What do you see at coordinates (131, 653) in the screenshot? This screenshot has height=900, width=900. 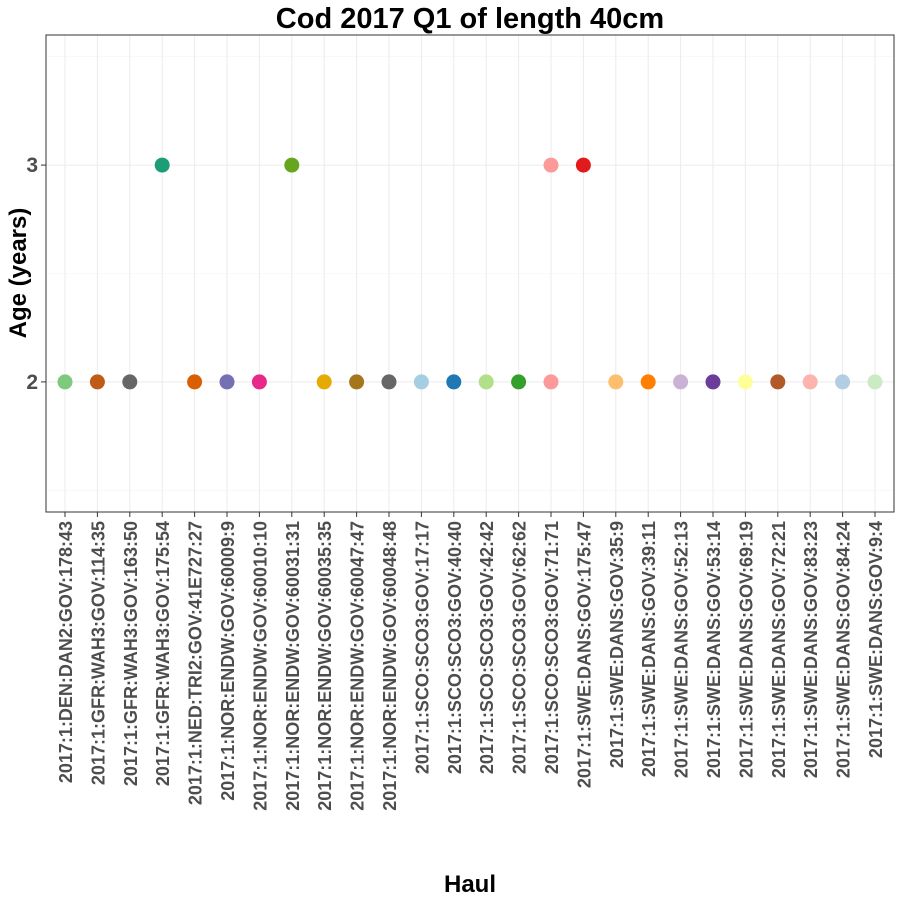 I see `x-tick-label: 2017:1:GFR:WAH3:GOV:163:50` at bounding box center [131, 653].